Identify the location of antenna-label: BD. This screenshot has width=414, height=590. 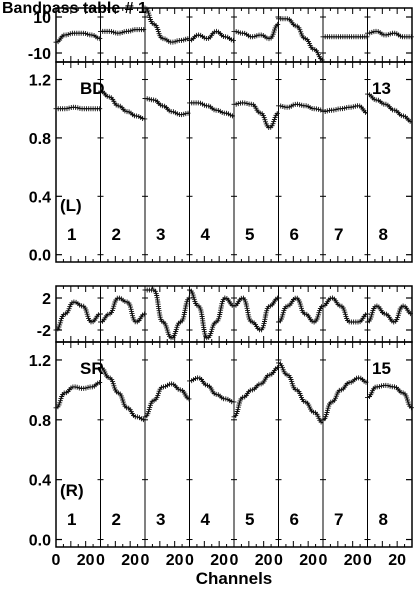
(92, 88).